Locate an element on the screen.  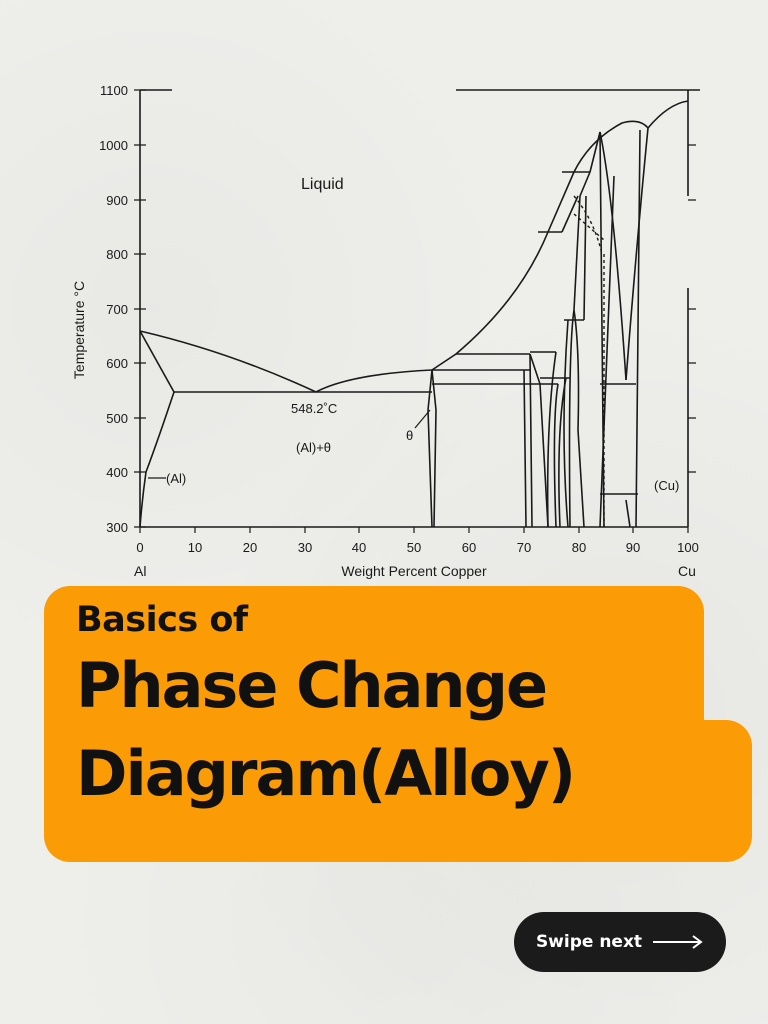
y-tick-1000: 1000 is located at coordinates (113, 145).